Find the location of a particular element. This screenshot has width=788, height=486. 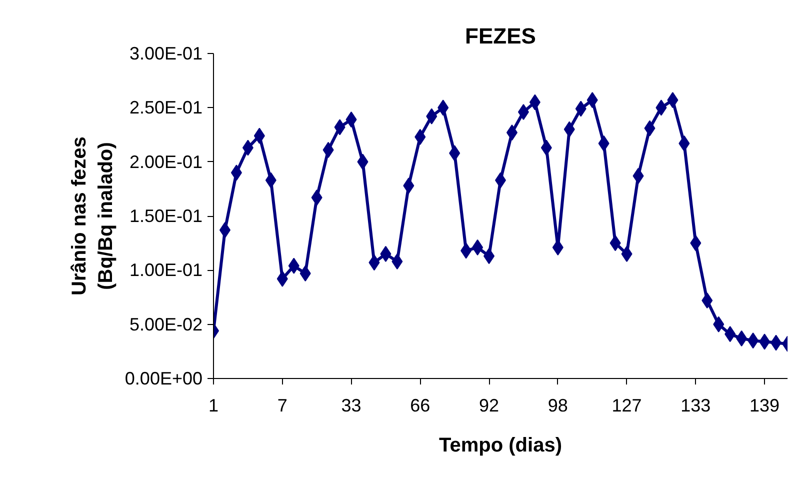

x-tick-label: 139 is located at coordinates (765, 406).